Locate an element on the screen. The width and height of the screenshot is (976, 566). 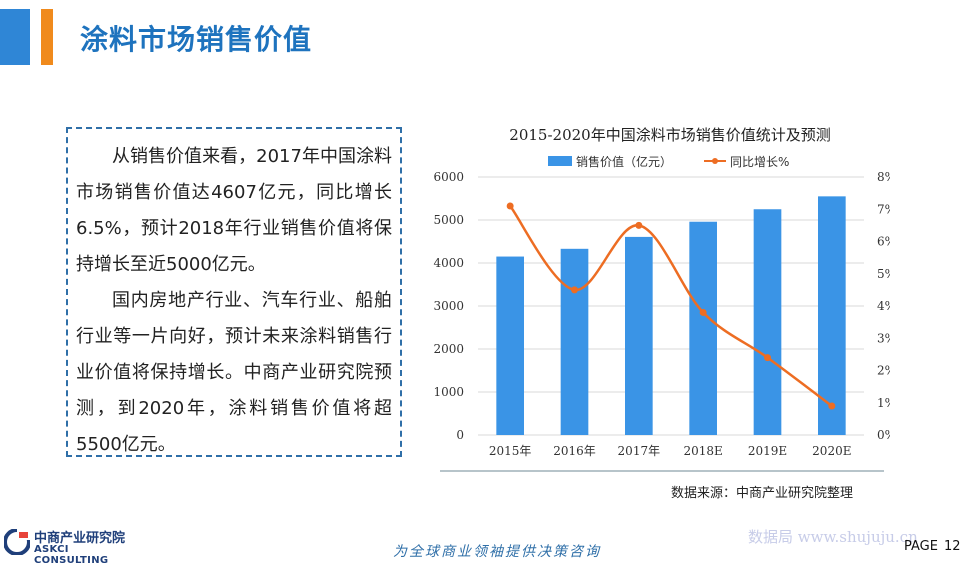
x-tick-label: 2018E is located at coordinates (703, 451).